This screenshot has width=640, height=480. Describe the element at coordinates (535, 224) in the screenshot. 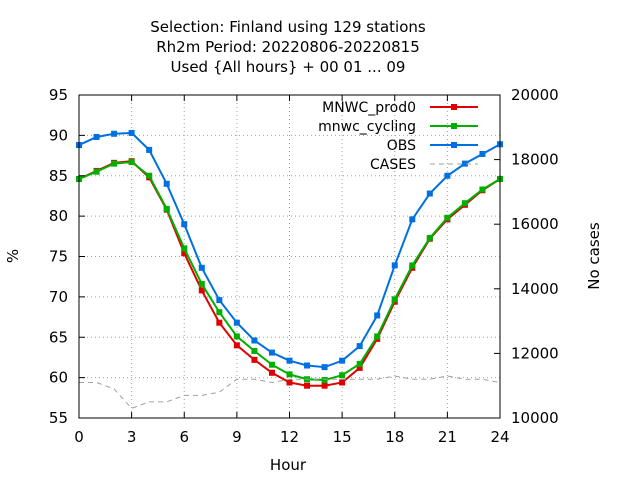

I see `y2-tick-label: 16000` at that location.